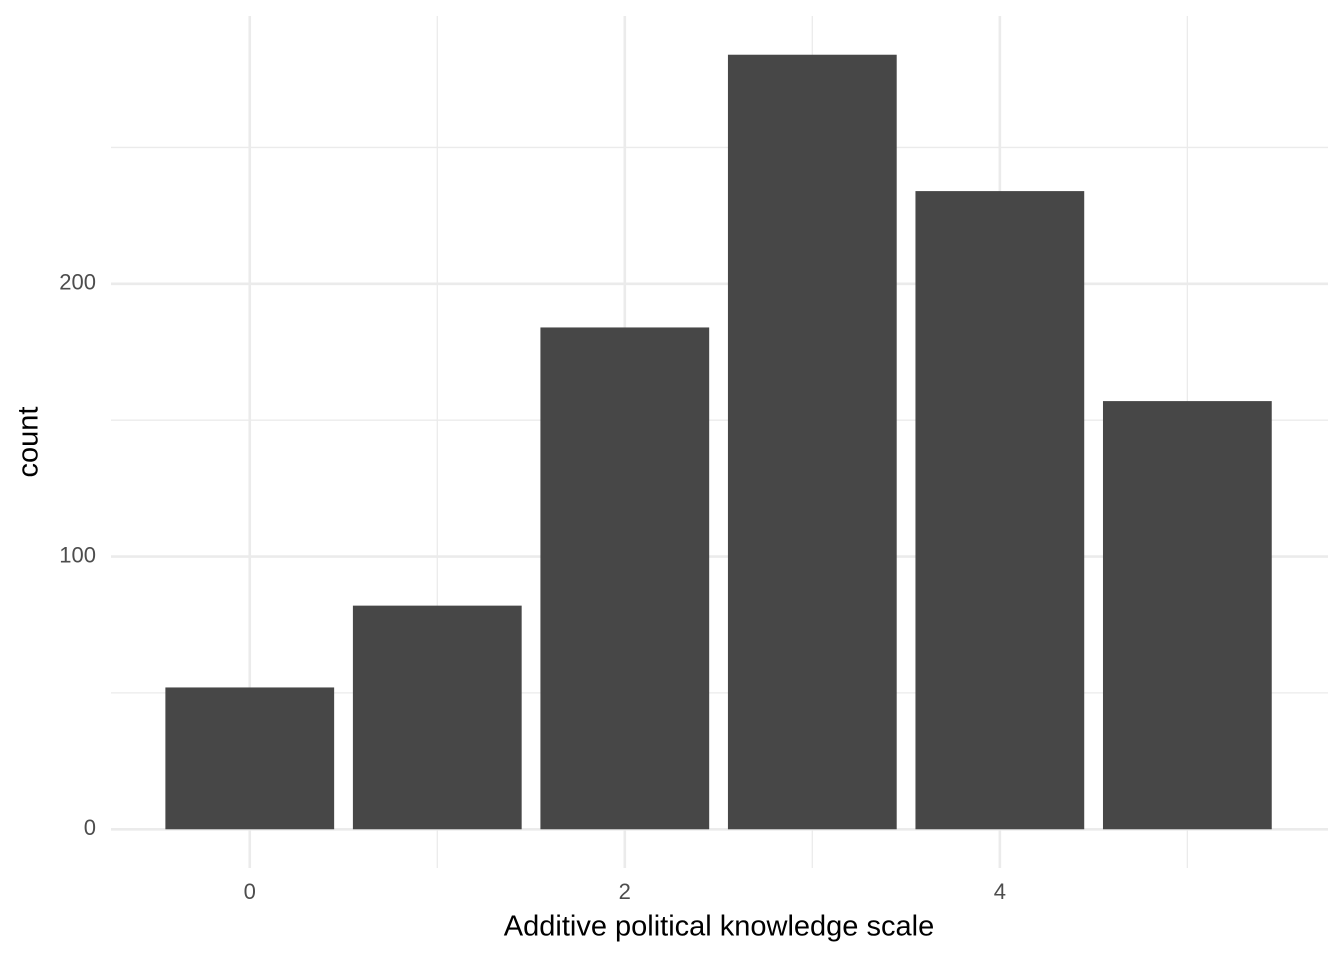  What do you see at coordinates (77, 554) in the screenshot?
I see `y-tick-label: 100` at bounding box center [77, 554].